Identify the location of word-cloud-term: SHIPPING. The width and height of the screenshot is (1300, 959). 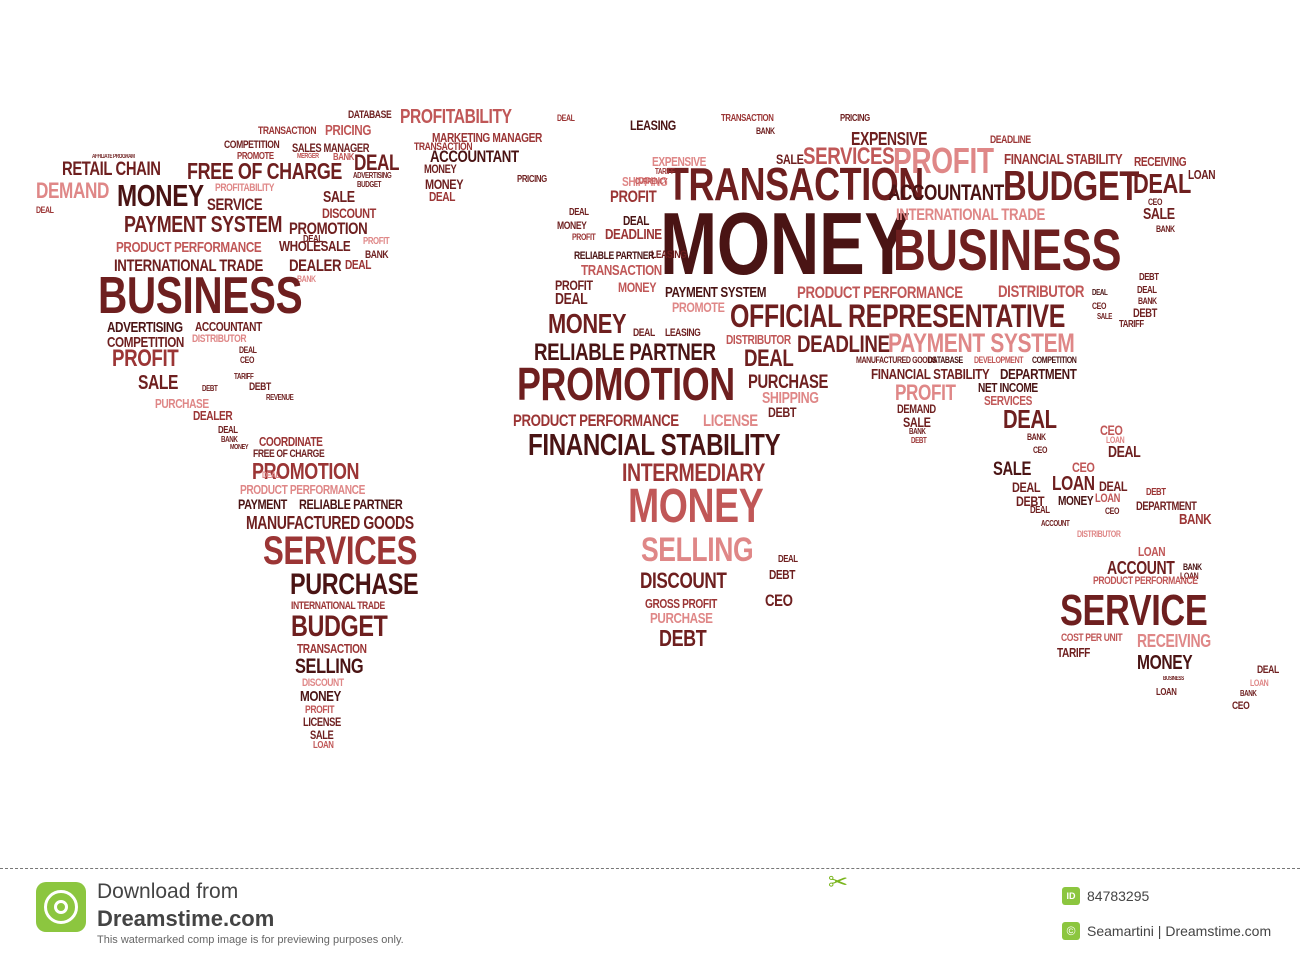
(645, 181).